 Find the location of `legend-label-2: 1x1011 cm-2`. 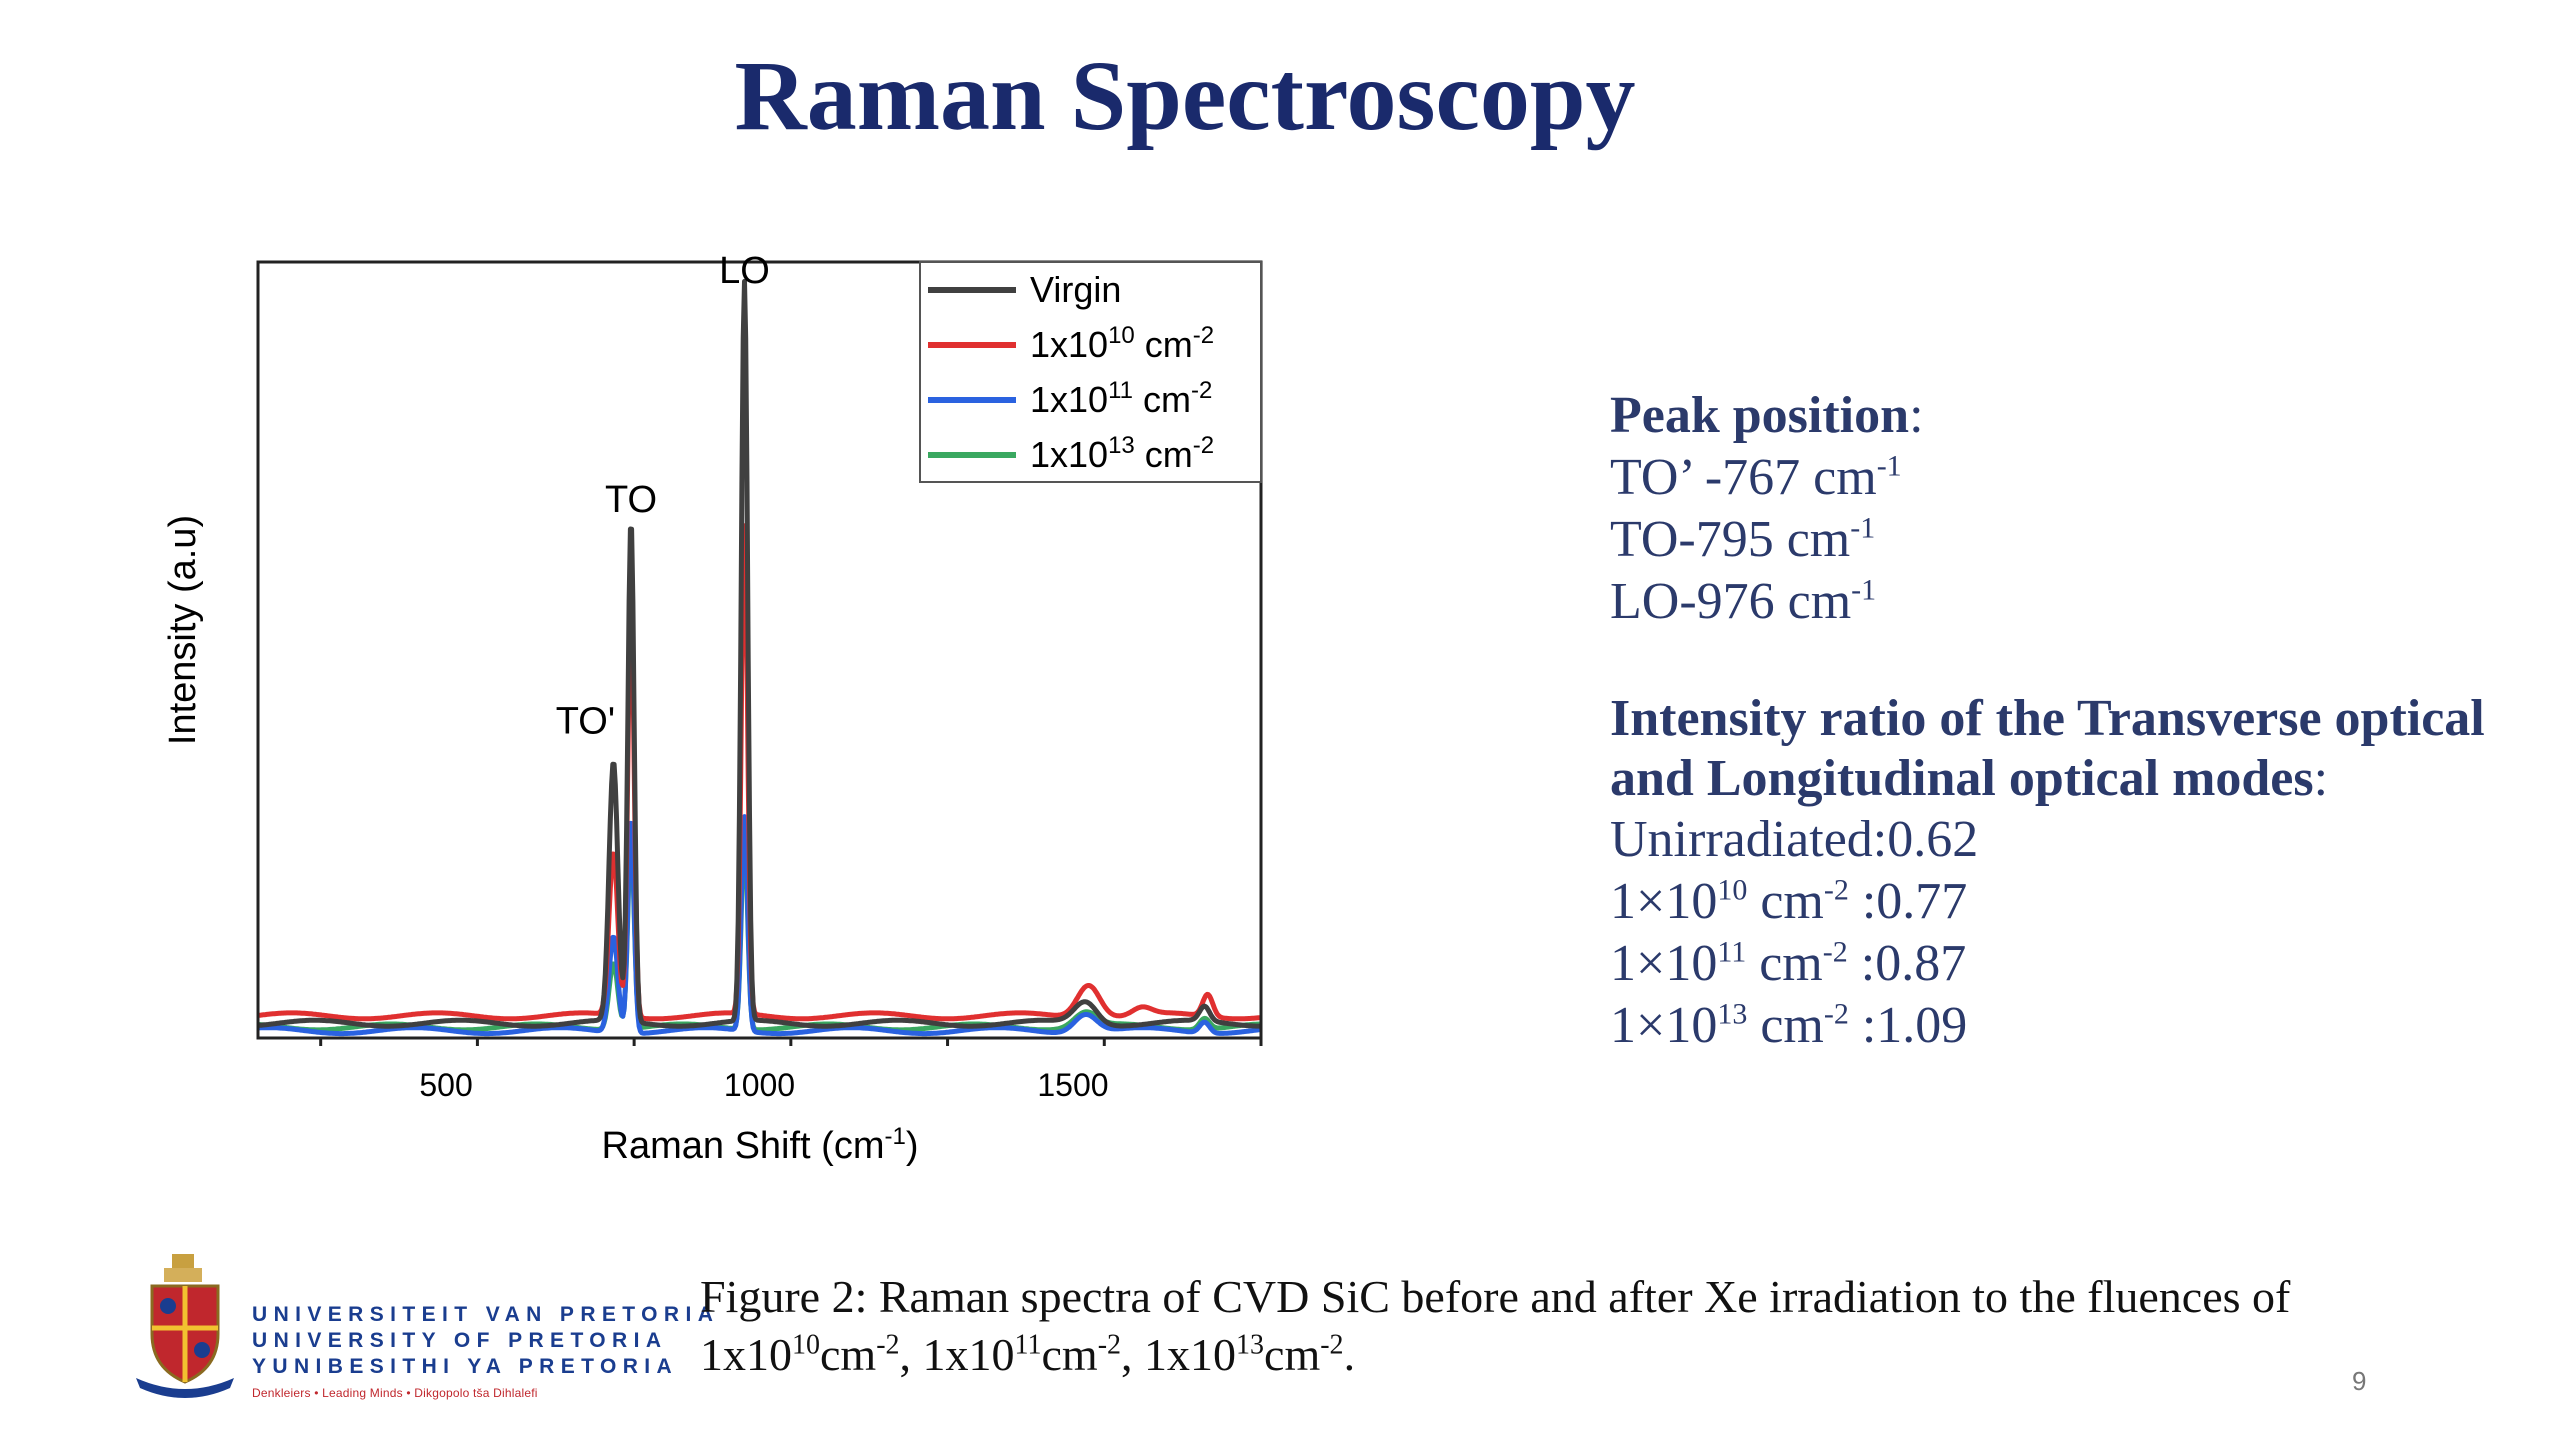

legend-label-2: 1x1011 cm-2 is located at coordinates (1121, 398).